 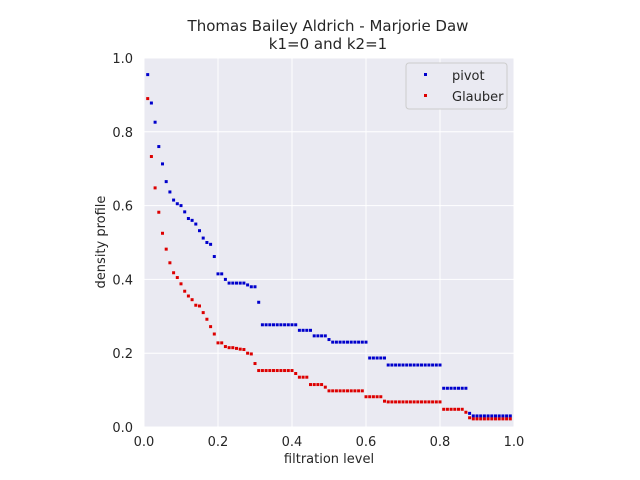 I want to click on x-tick-label: 0.0, so click(x=144, y=442).